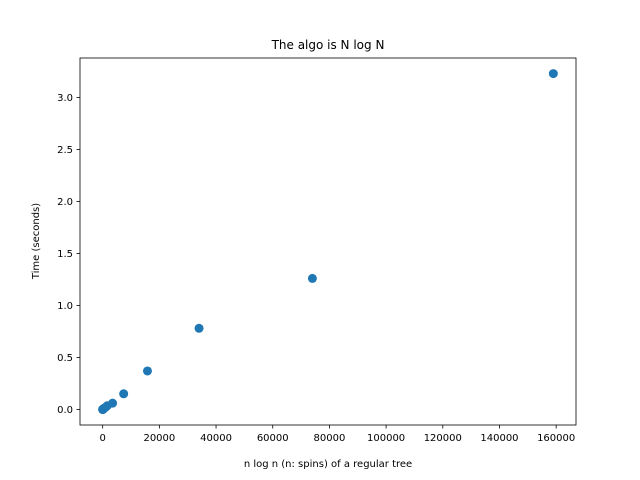 The image size is (640, 480). What do you see at coordinates (330, 438) in the screenshot?
I see `x-tick-label: 80000` at bounding box center [330, 438].